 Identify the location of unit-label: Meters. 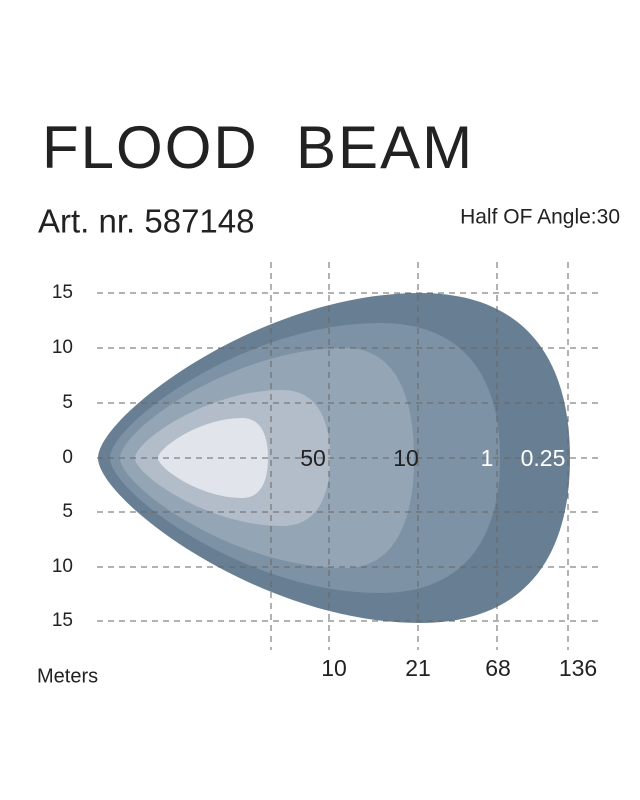
(67, 676).